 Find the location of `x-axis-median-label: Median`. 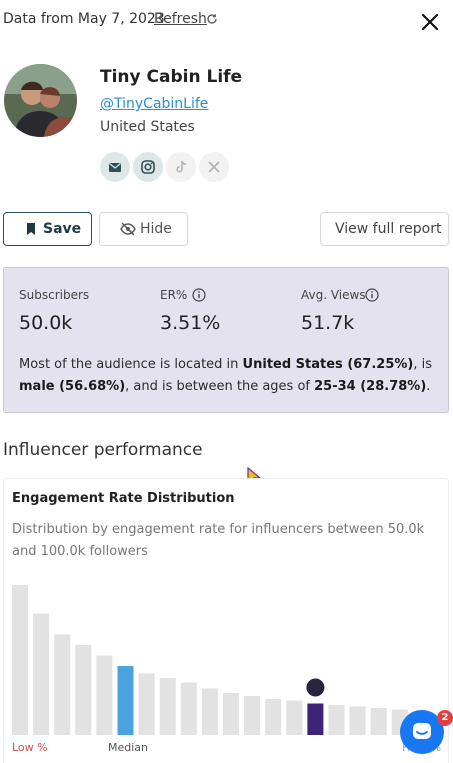

x-axis-median-label: Median is located at coordinates (128, 747).